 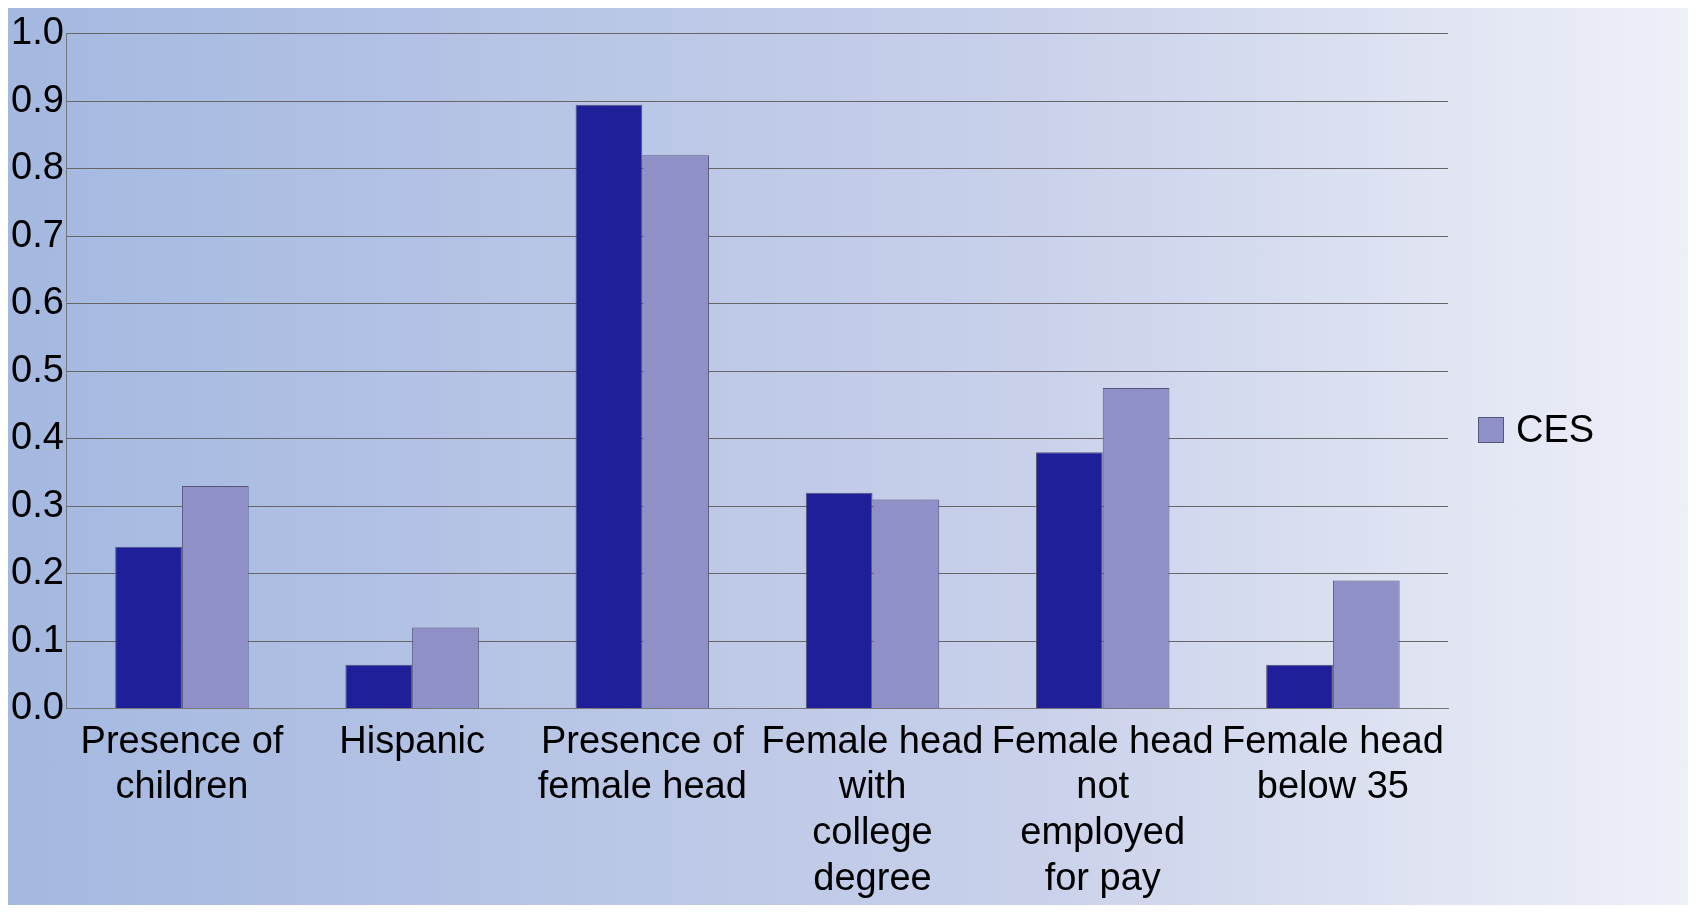 I want to click on y-tick-label: 0.4, so click(x=37, y=436).